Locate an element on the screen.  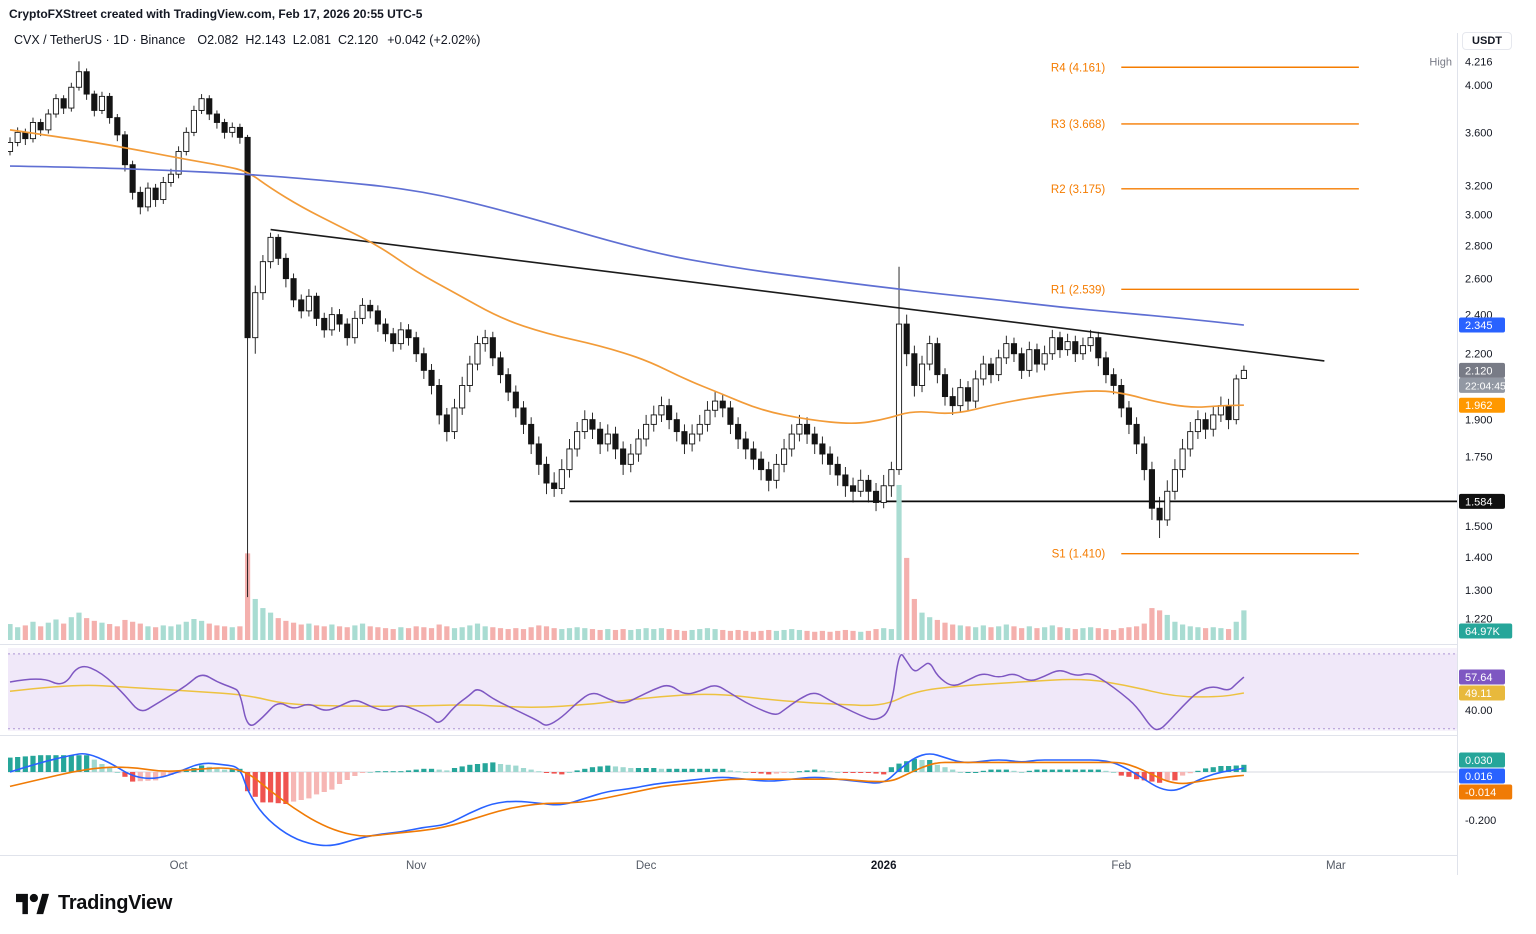
countdown-badge is located at coordinates (1482, 385).